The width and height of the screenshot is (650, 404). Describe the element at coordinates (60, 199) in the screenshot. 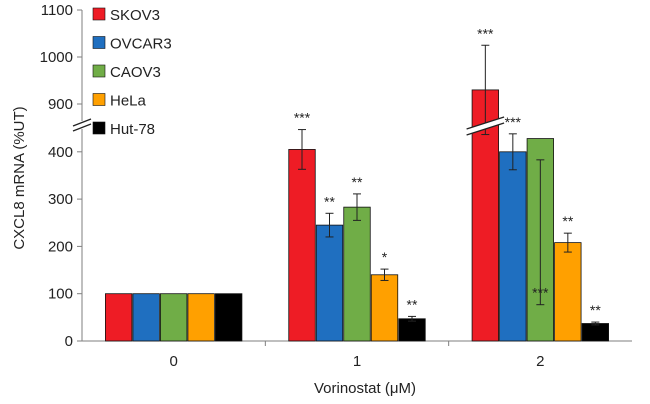

I see `y-tick-label: 300` at that location.